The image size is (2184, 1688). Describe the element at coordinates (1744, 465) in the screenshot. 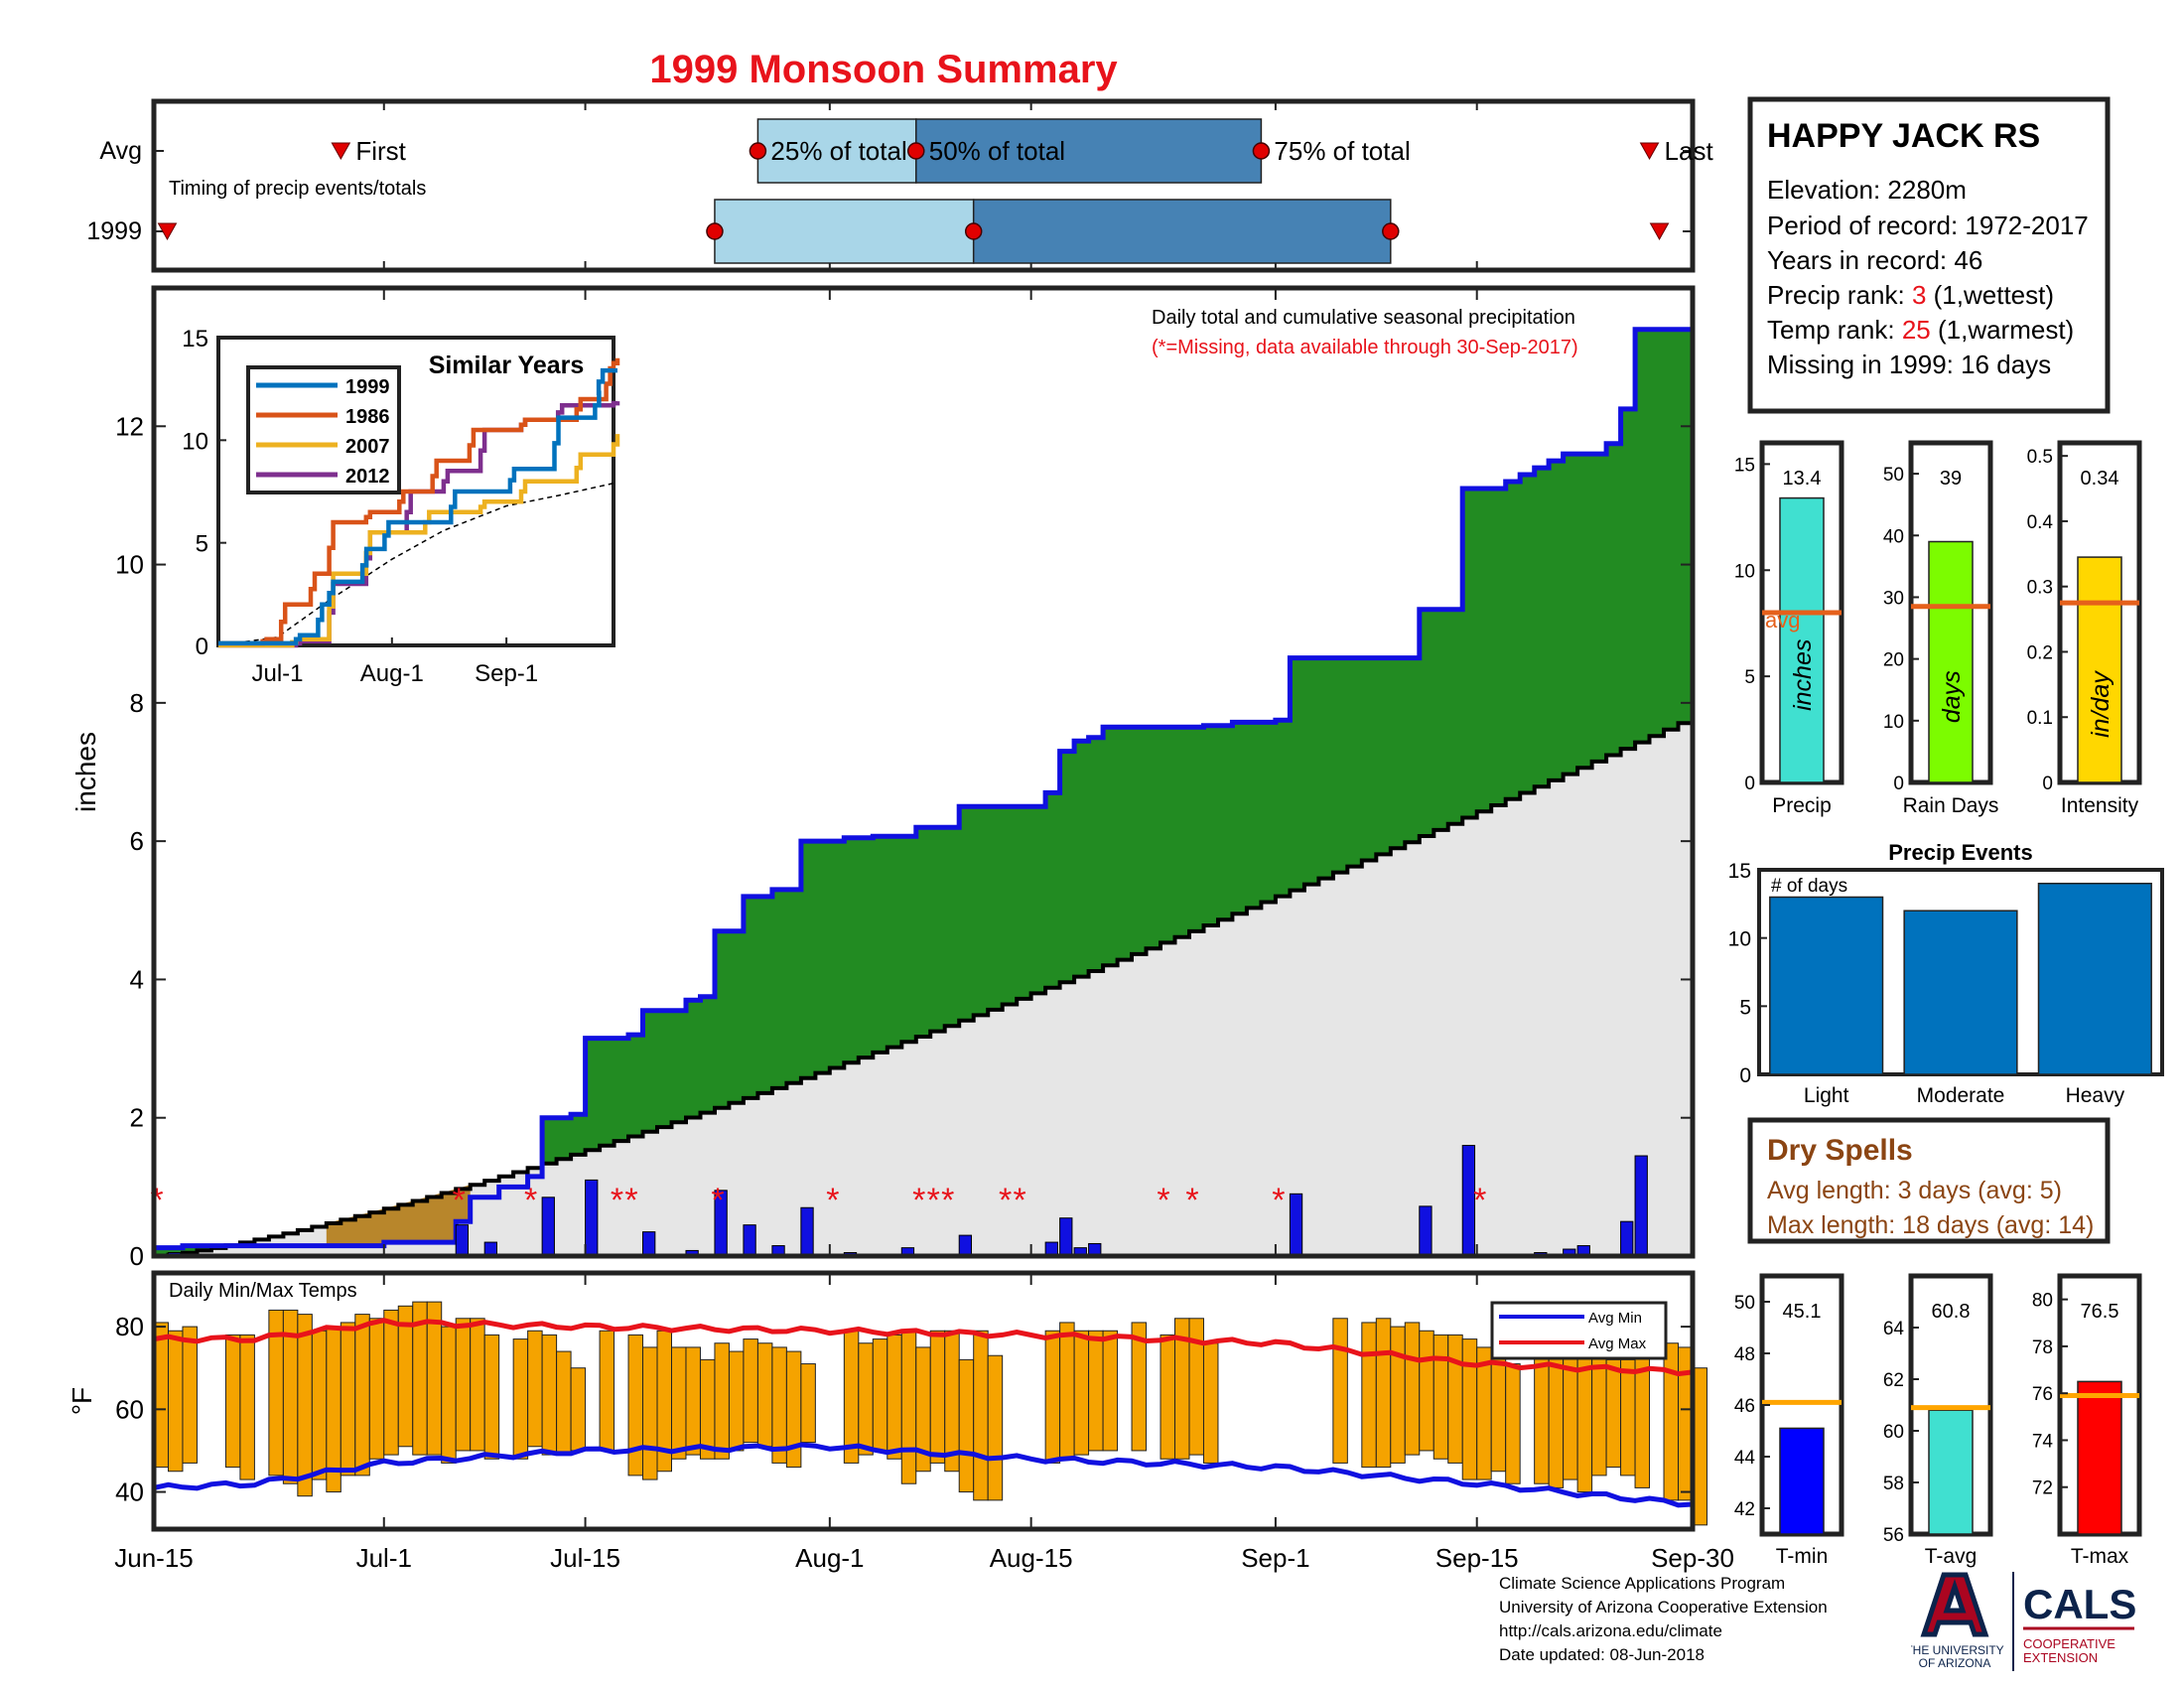

I see `mini-y-tick-label: 15` at that location.